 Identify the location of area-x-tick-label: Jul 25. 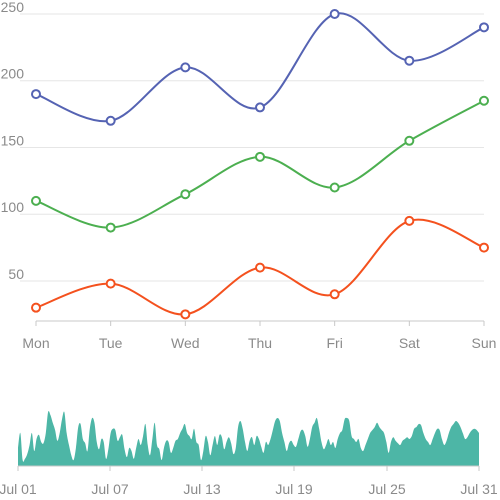
(387, 489).